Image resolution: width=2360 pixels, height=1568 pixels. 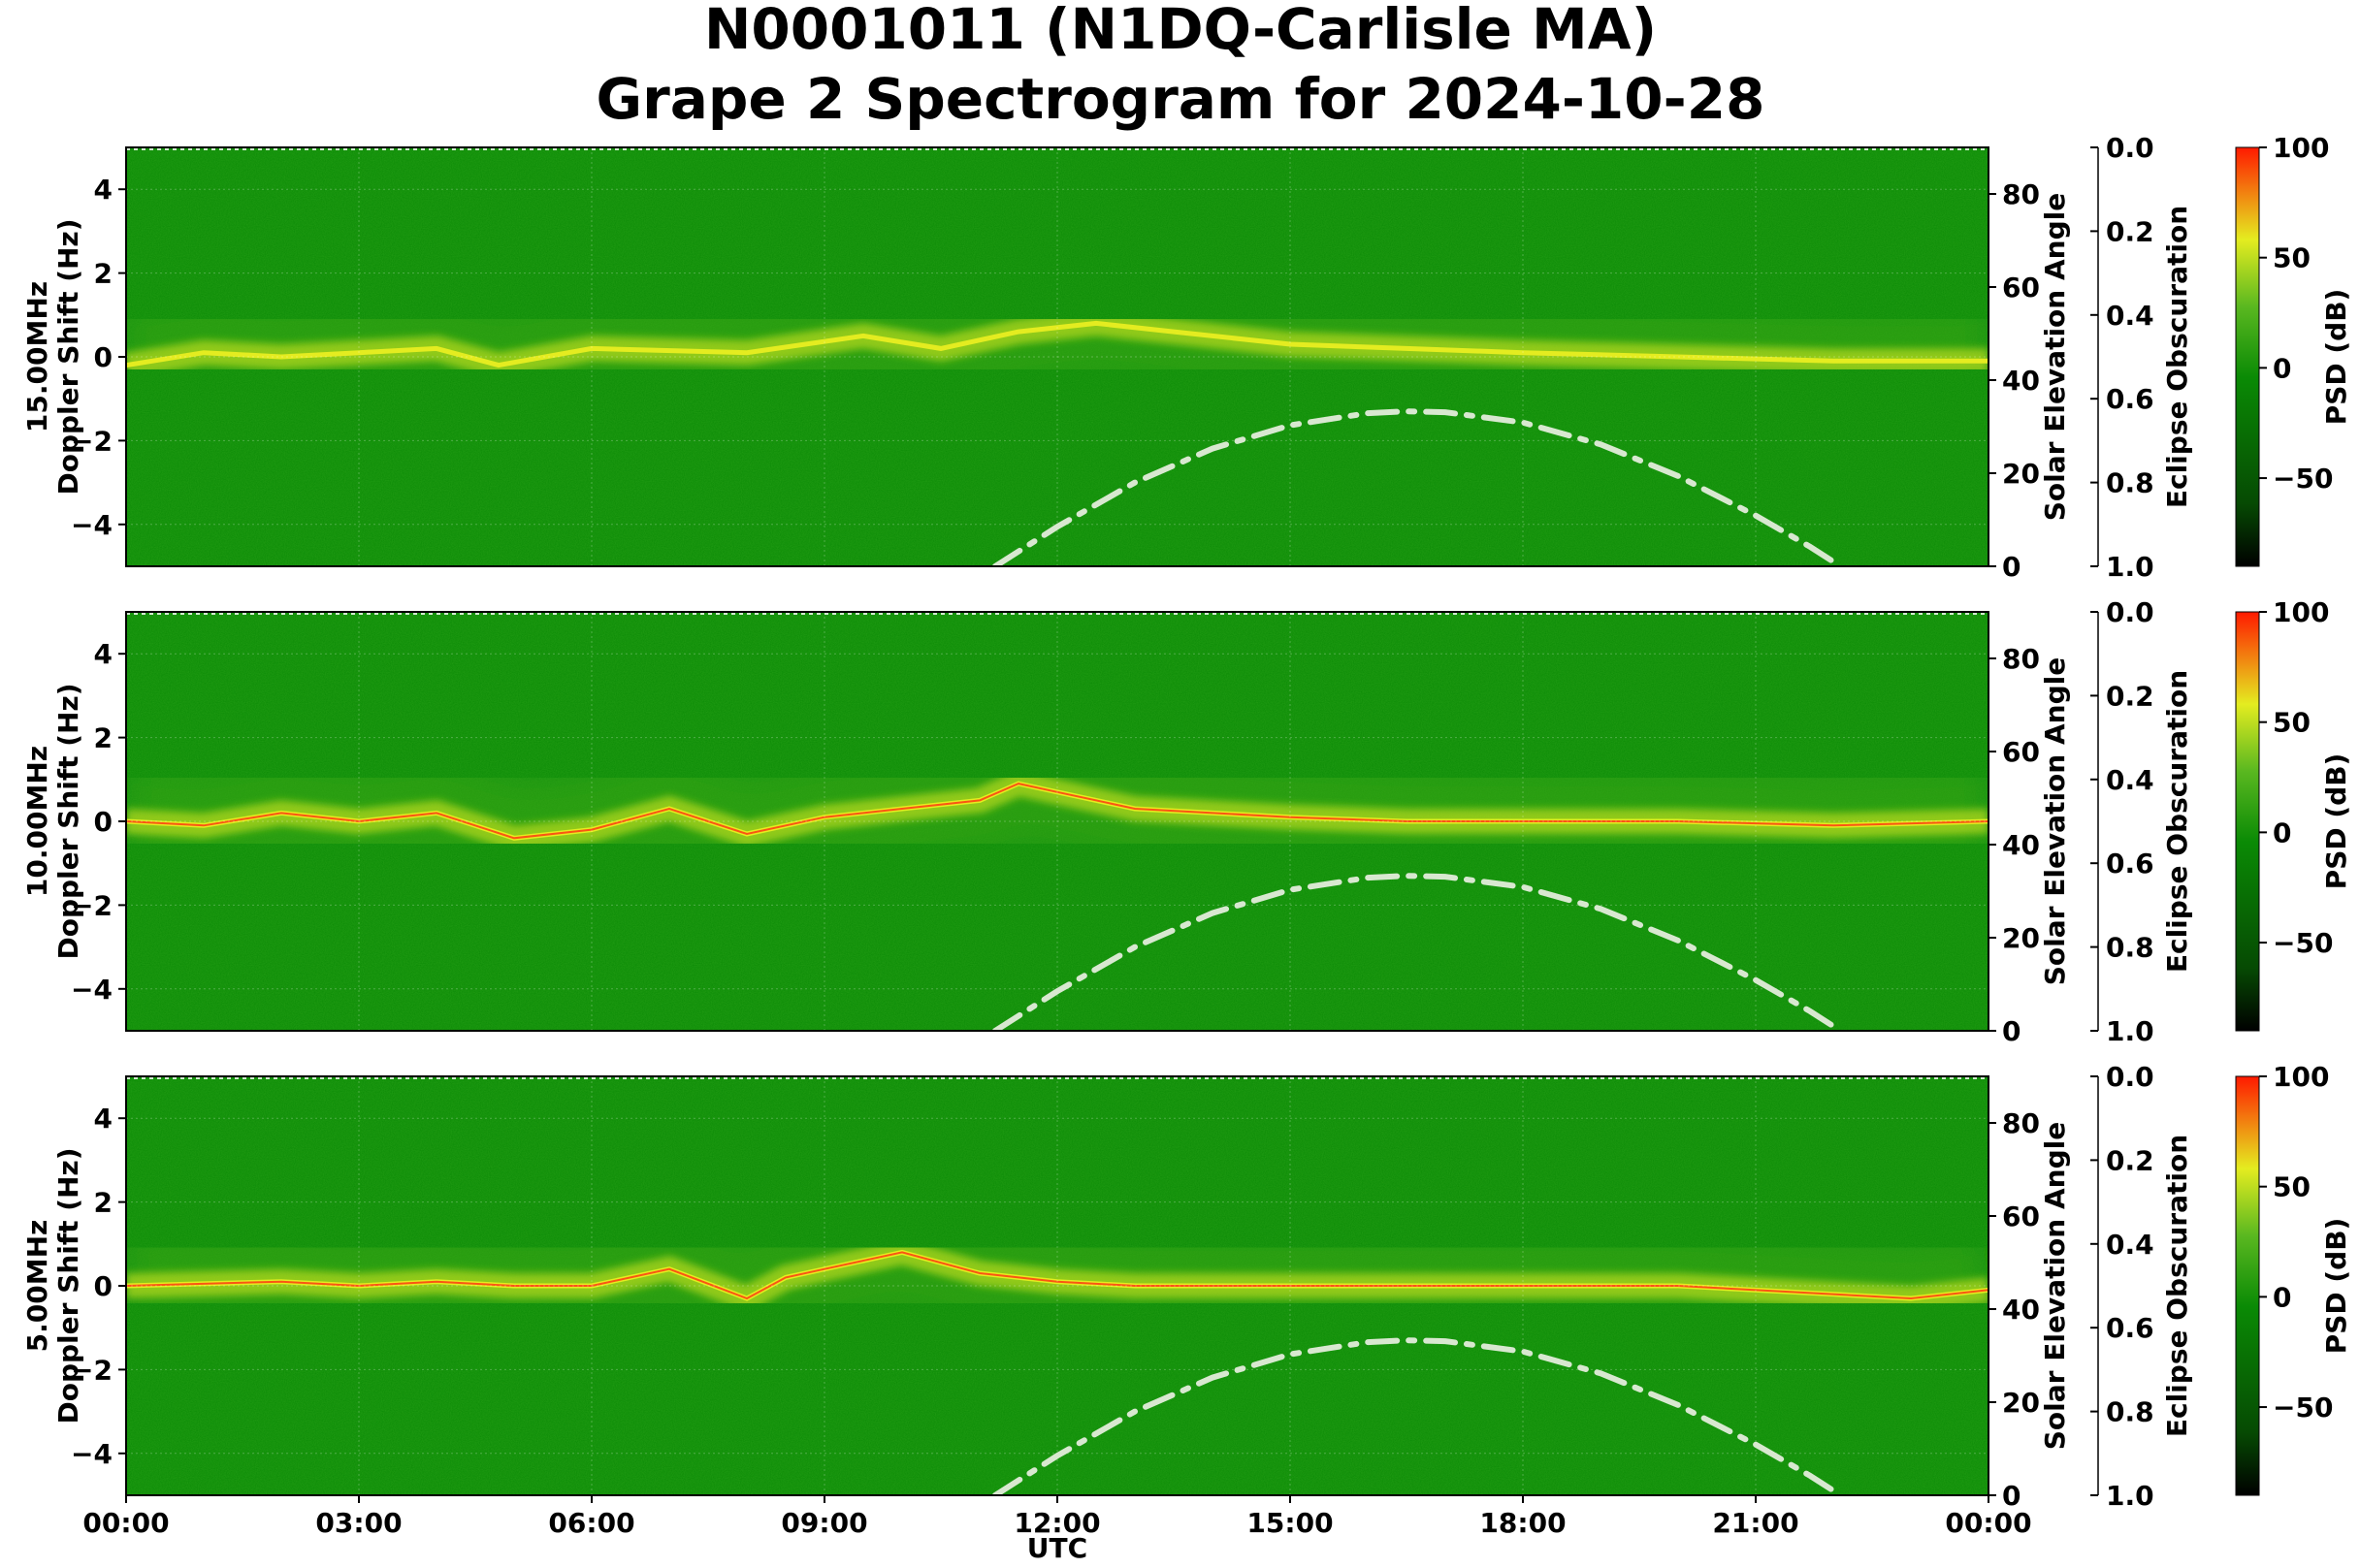 What do you see at coordinates (1181, 99) in the screenshot?
I see `title-line-2: Grape 2 Spectrogram for 2024-10-28` at bounding box center [1181, 99].